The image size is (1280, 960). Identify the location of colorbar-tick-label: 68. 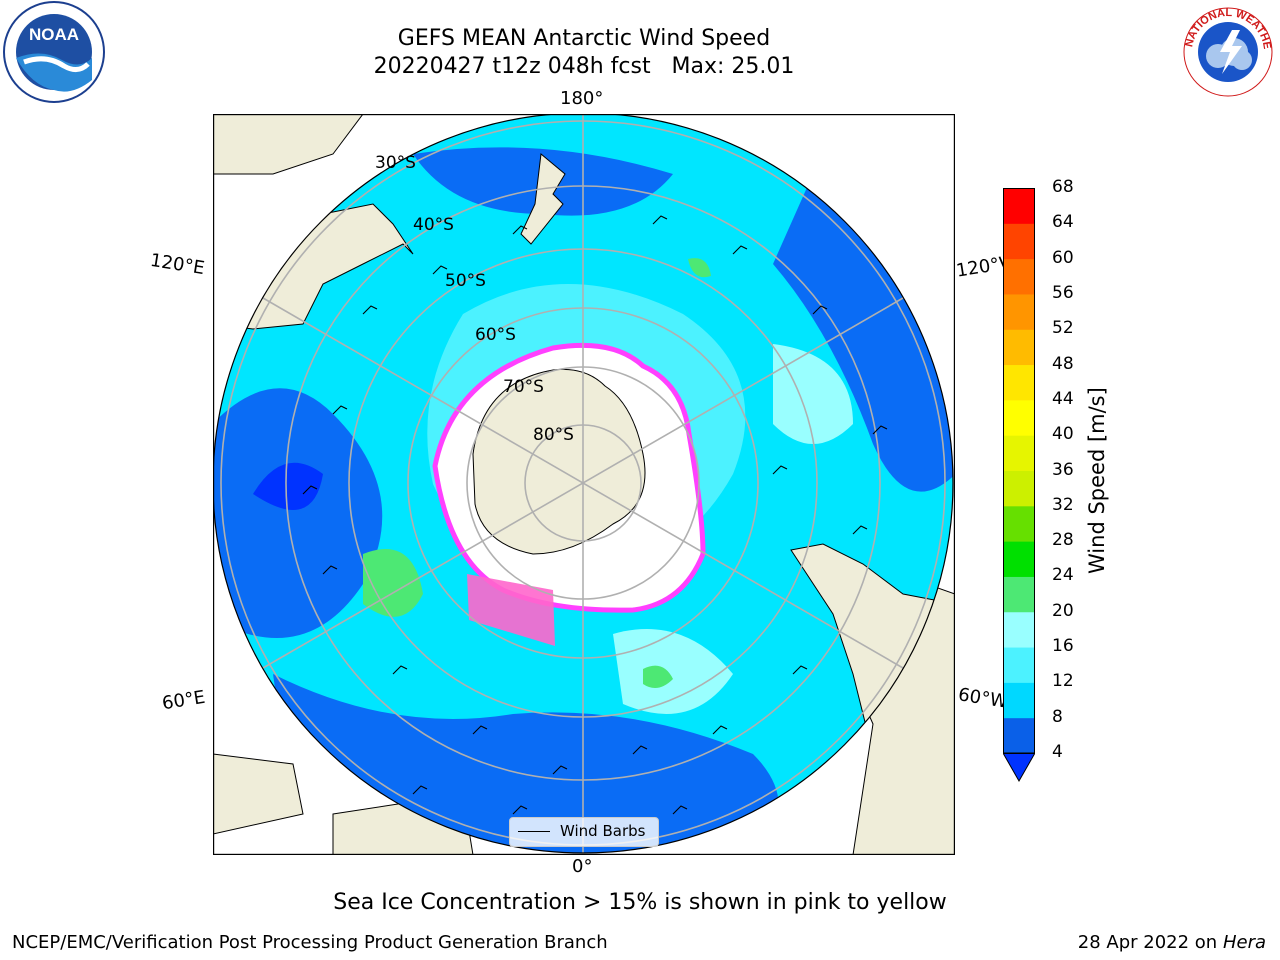
(1063, 187).